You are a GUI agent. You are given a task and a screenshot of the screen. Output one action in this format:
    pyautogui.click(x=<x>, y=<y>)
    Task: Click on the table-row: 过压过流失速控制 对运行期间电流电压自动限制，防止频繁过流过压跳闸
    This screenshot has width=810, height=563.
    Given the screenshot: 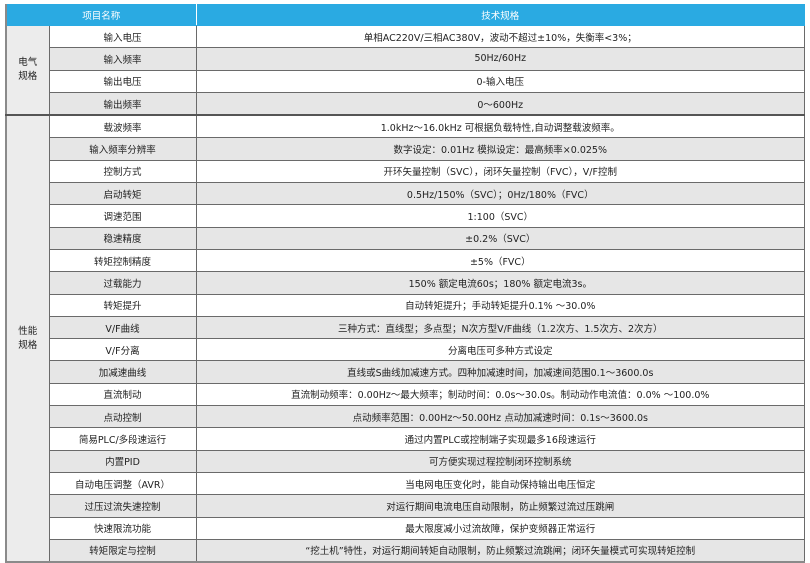 What is the action you would take?
    pyautogui.click(x=406, y=506)
    